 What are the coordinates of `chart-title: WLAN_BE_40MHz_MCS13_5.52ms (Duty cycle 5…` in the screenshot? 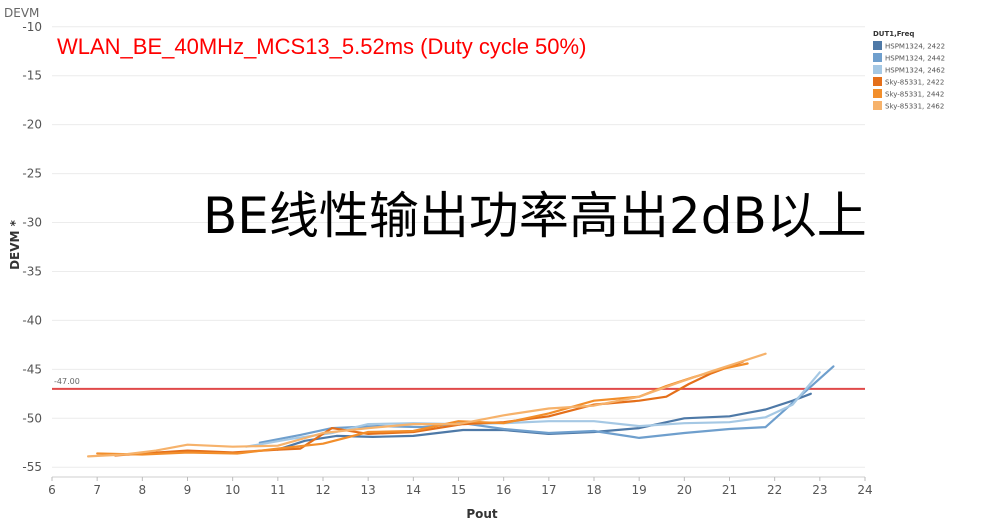 It's located at (321, 46).